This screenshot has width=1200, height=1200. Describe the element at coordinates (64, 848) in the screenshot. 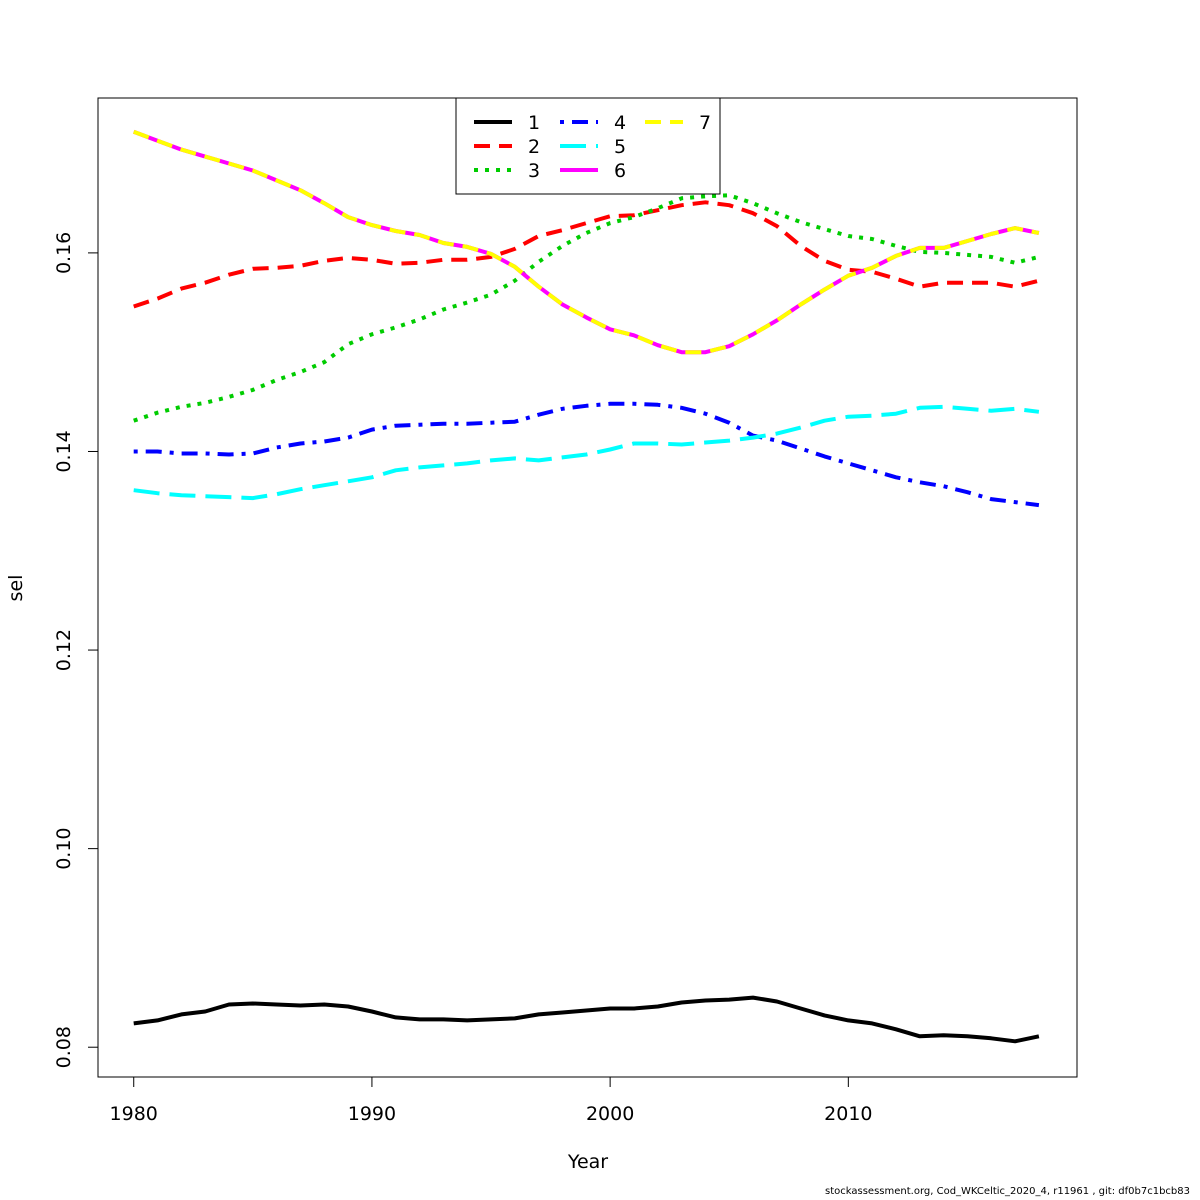

I see `y-tick-label: 0.10` at that location.